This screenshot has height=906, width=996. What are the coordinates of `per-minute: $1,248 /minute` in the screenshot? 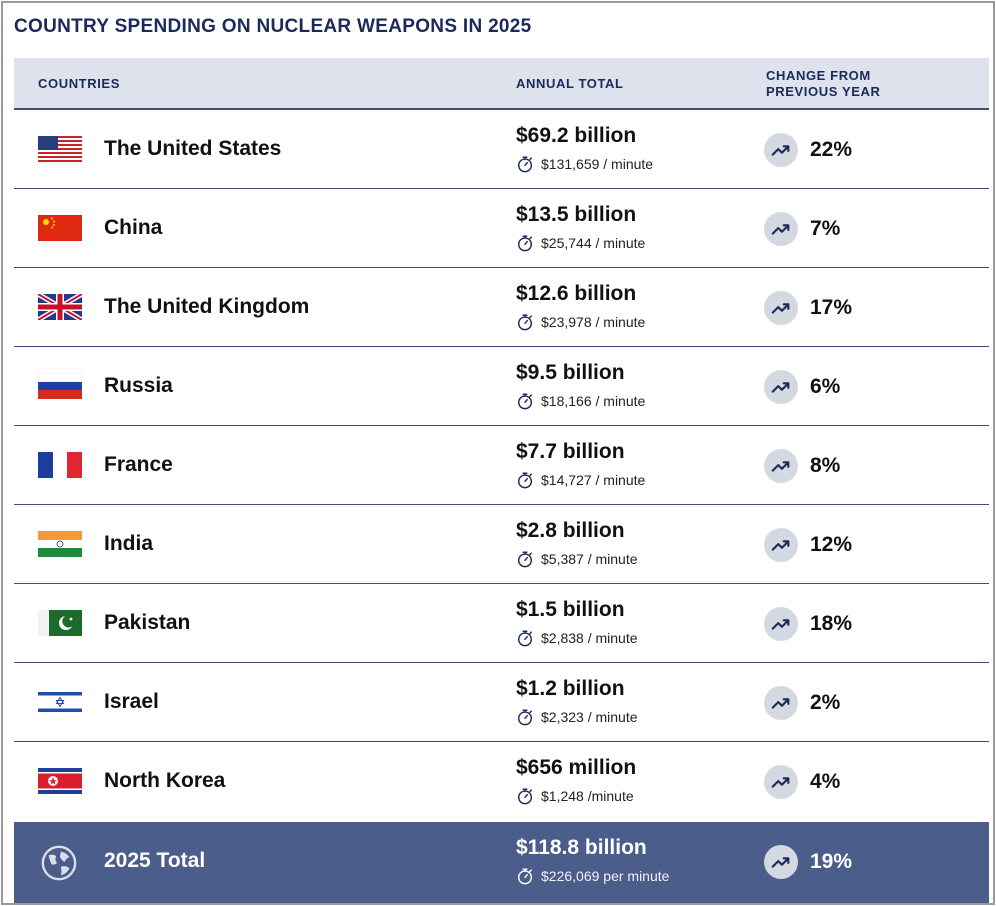 It's located at (575, 796).